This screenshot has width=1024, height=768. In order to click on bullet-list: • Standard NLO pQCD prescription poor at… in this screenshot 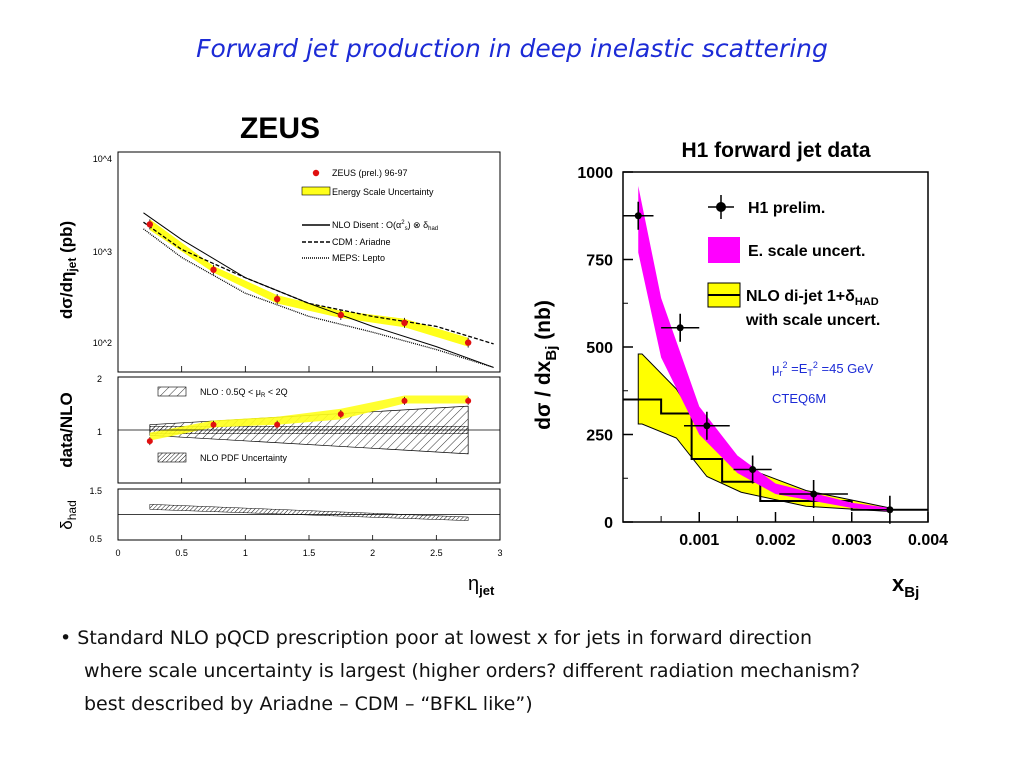, I will do `click(530, 671)`.